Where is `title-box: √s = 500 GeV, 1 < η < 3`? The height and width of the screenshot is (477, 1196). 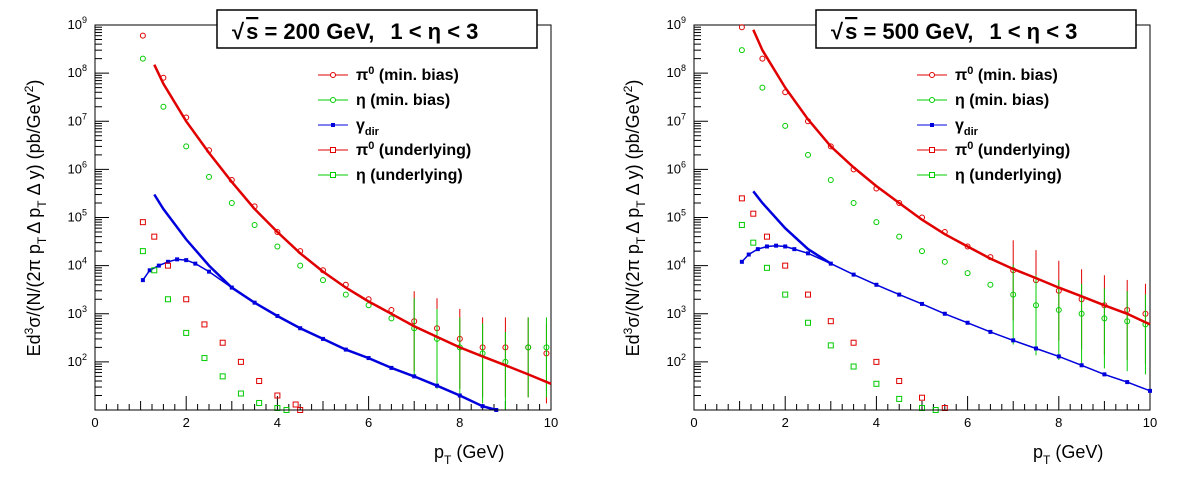 title-box: √s = 500 GeV, 1 < η < 3 is located at coordinates (976, 29).